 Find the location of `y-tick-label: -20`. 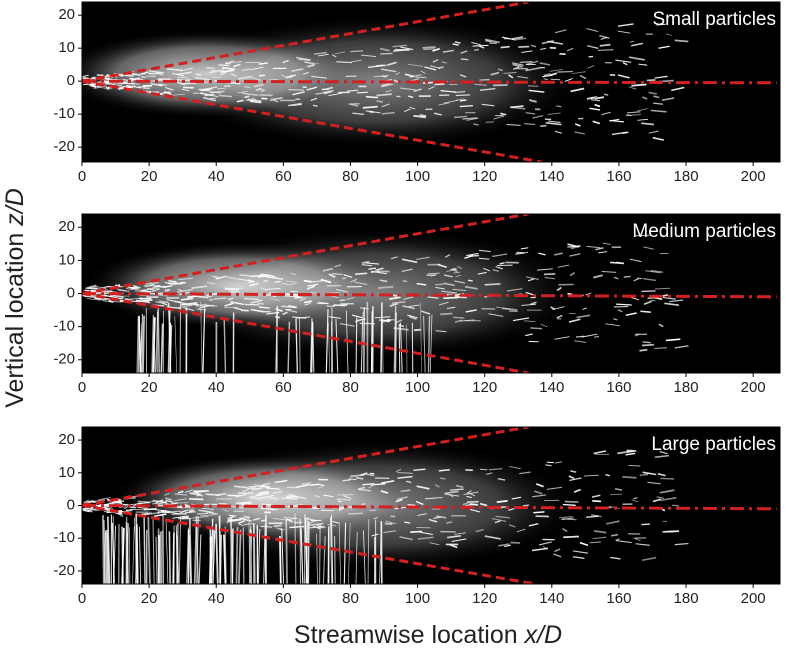

y-tick-label: -20 is located at coordinates (64, 570).